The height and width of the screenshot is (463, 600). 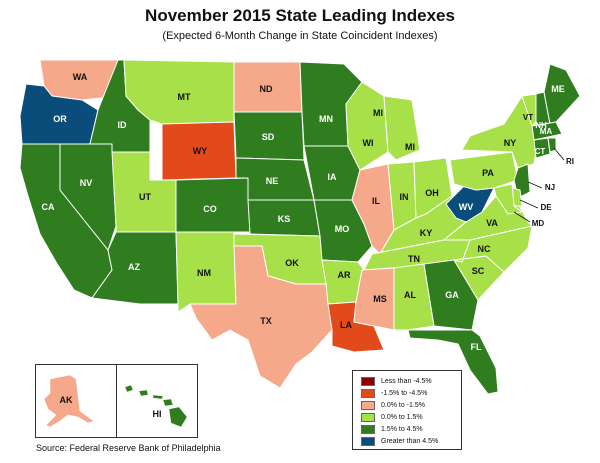 I want to click on state-hi-maui, so click(x=168, y=402).